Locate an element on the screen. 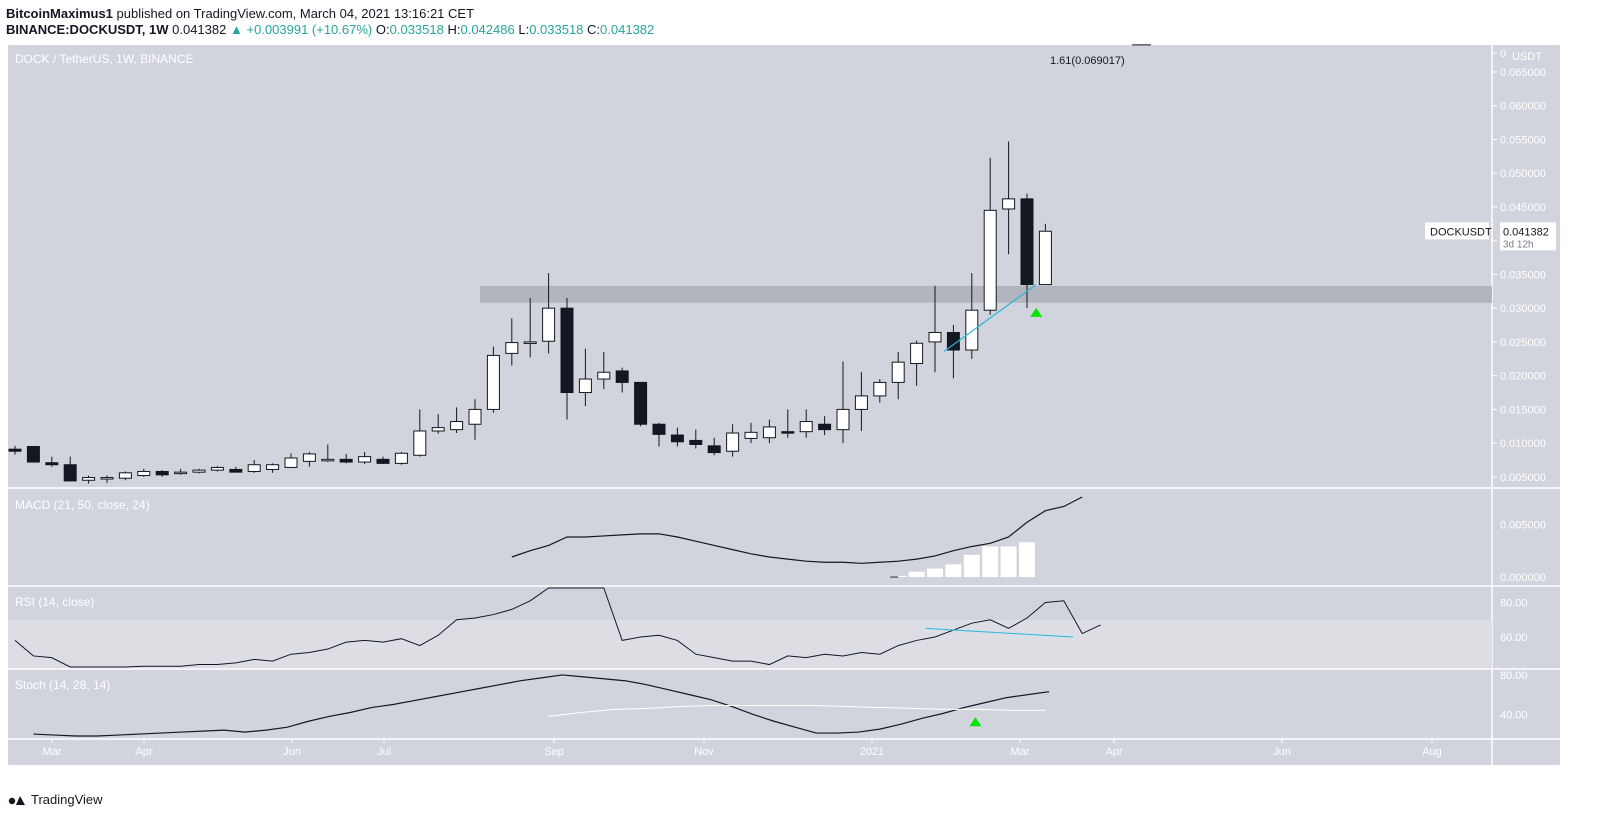  price-axis-label: 0.020000 is located at coordinates (1523, 377).